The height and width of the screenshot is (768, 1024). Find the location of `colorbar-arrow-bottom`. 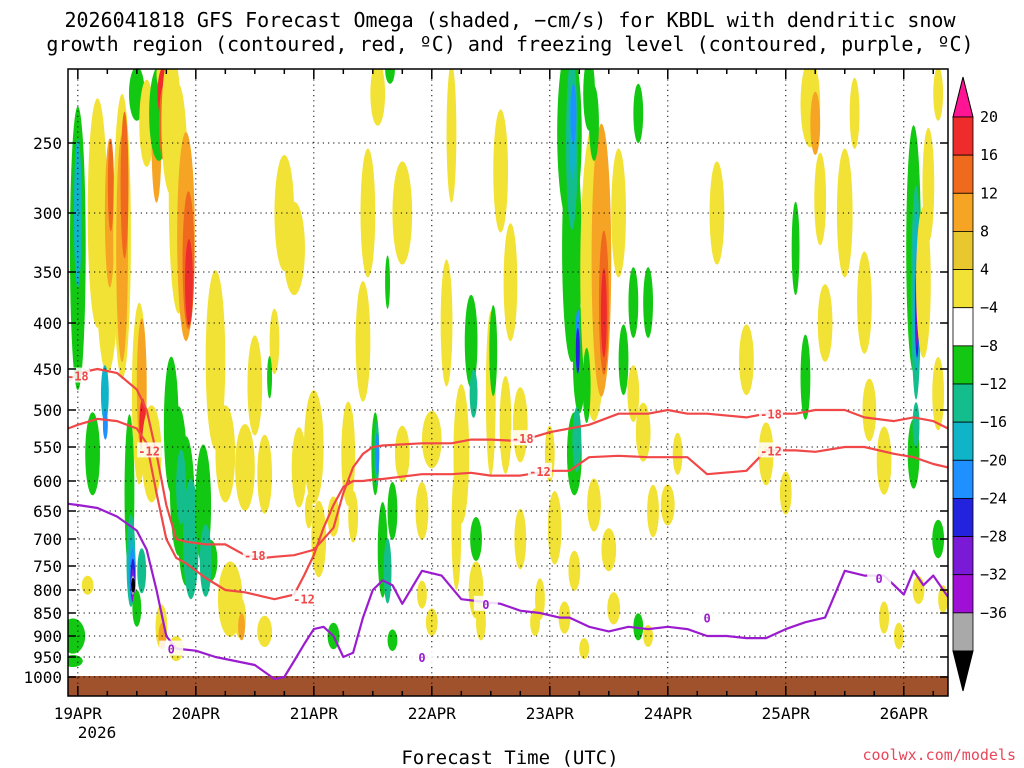

colorbar-arrow-bottom is located at coordinates (963, 671).